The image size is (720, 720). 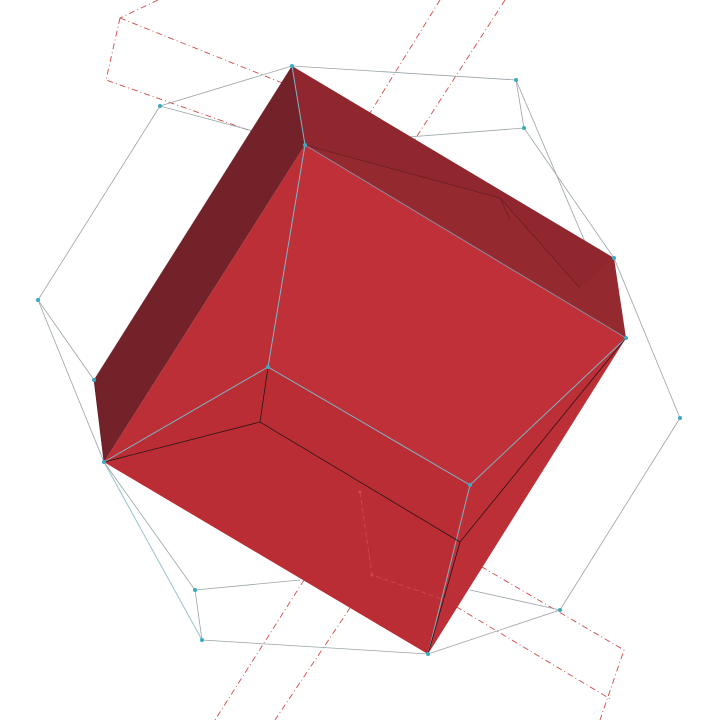 What do you see at coordinates (193, 223) in the screenshot?
I see `edge-left-face-top` at bounding box center [193, 223].